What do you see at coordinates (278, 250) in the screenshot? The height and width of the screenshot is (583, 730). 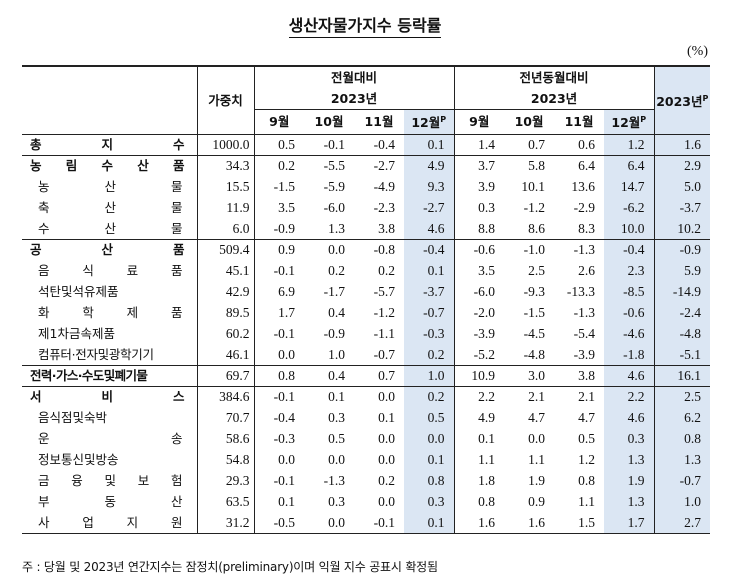 I see `mom-cell: 0.9` at bounding box center [278, 250].